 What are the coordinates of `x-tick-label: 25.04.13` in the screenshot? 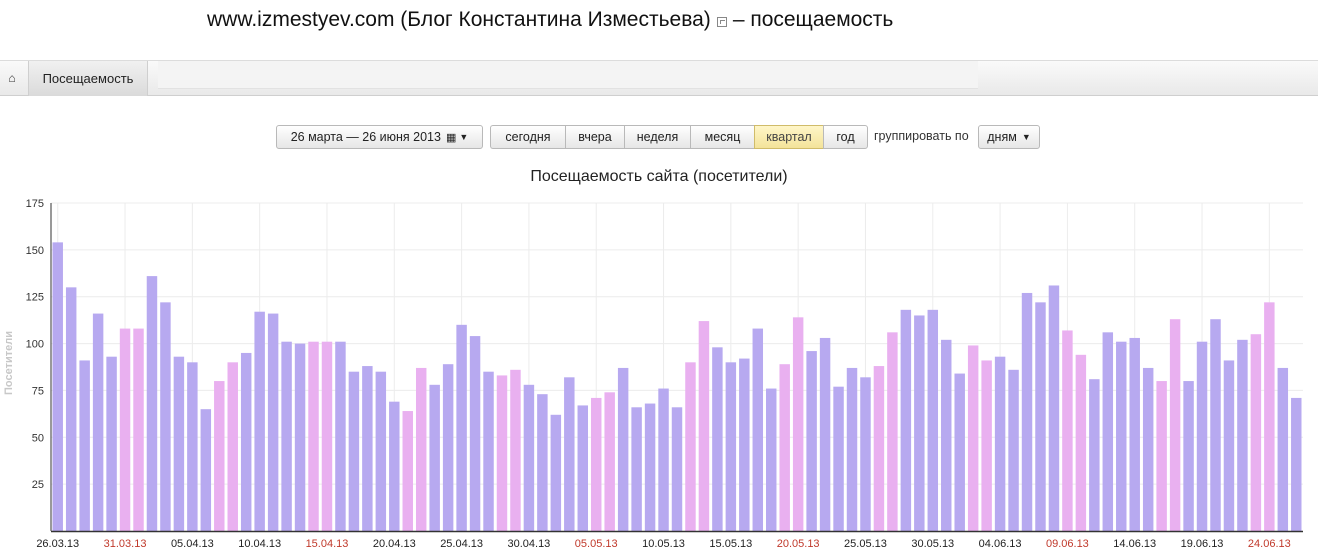 It's located at (461, 544).